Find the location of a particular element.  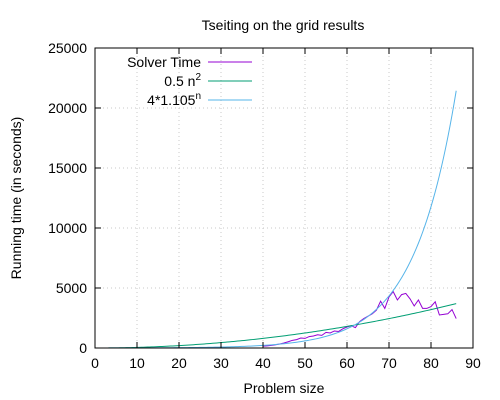

legend-label-2: 4*1.105n​ is located at coordinates (174, 99).